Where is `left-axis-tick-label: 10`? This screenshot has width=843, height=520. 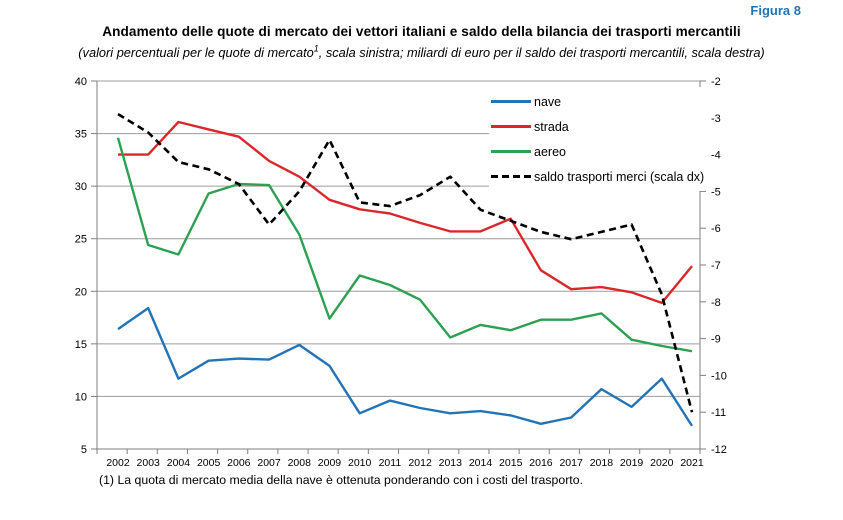
left-axis-tick-label: 10 is located at coordinates (81, 397).